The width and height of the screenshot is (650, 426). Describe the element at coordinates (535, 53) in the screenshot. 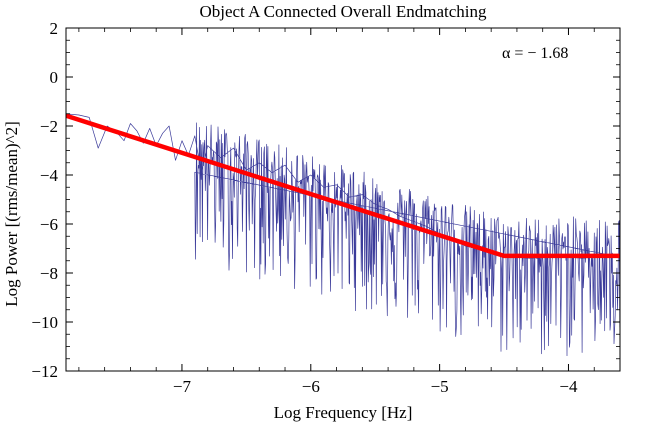

I see `chart-annotation-alpha: α = − 1.68` at that location.